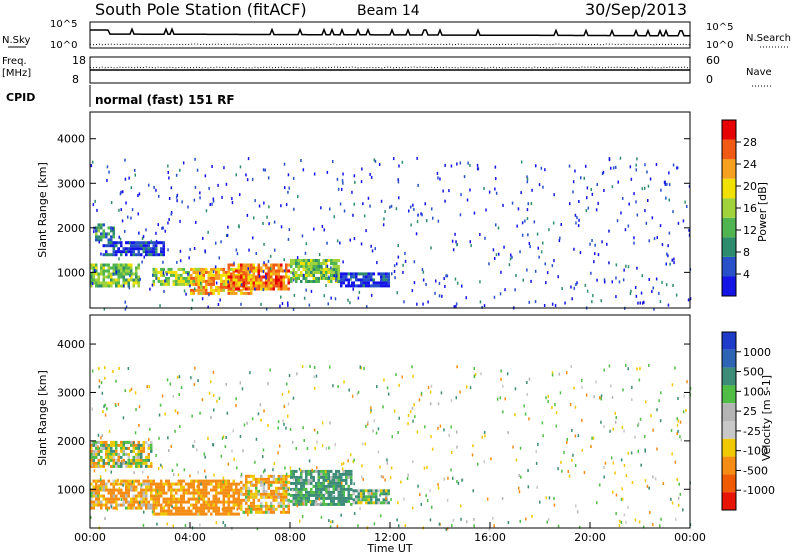  What do you see at coordinates (729, 394) in the screenshot?
I see `colorbar-swatch` at bounding box center [729, 394].